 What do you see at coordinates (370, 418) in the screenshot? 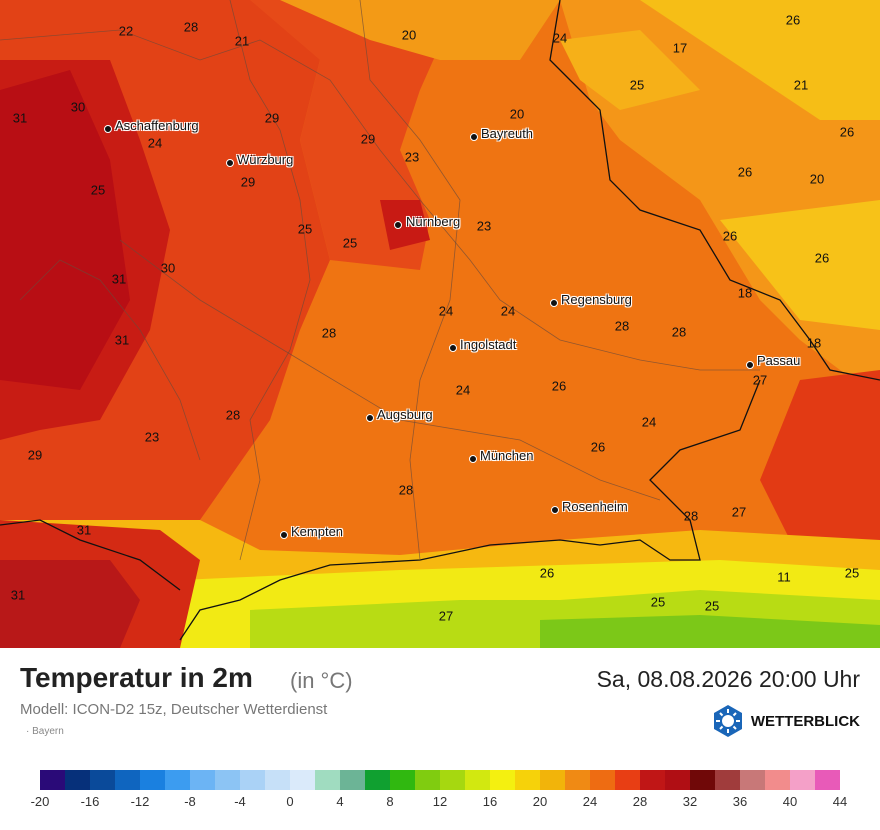
I see `city-dot-augsburg` at bounding box center [370, 418].